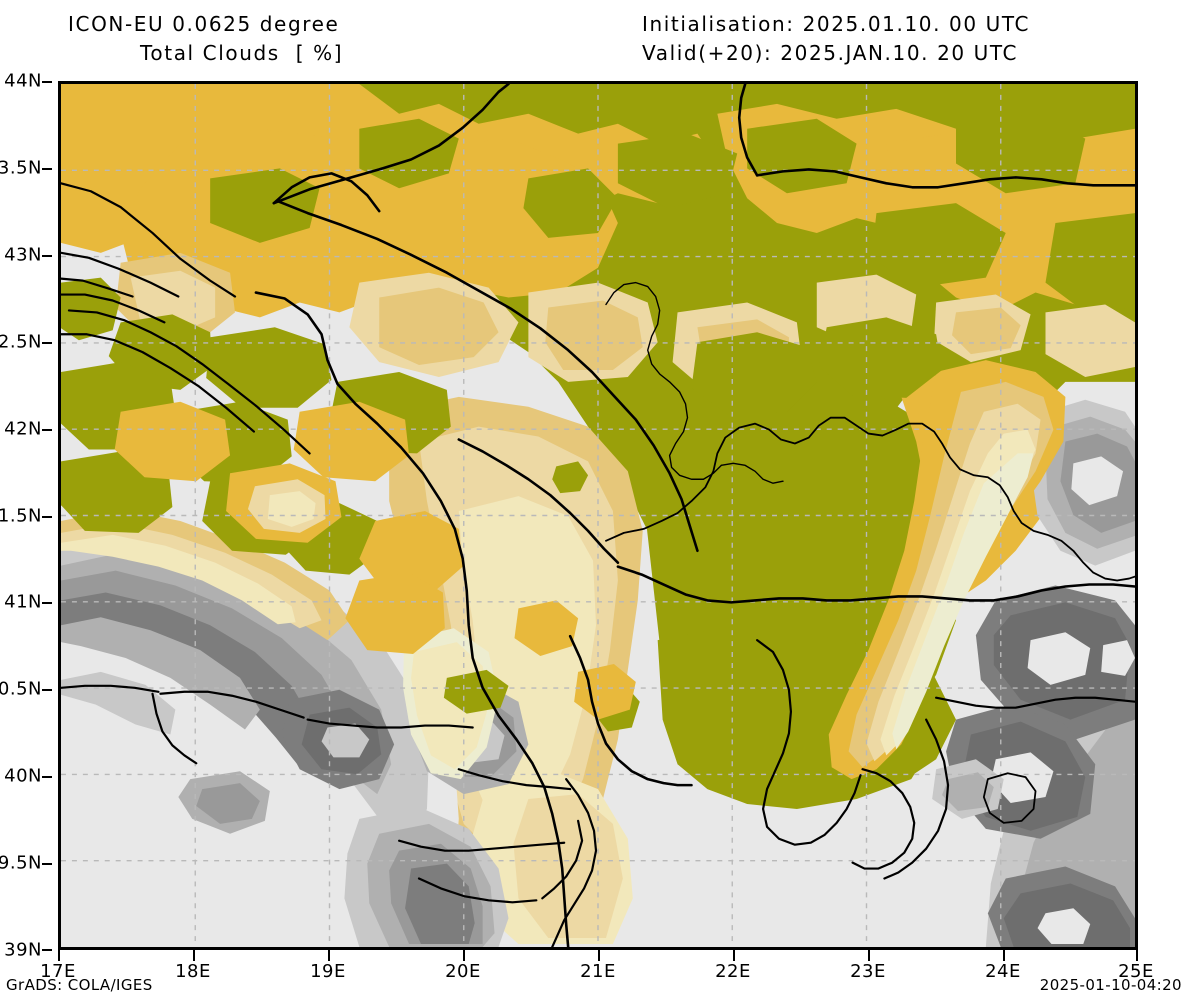  What do you see at coordinates (733, 971) in the screenshot?
I see `x-tick-label: 22E` at bounding box center [733, 971].